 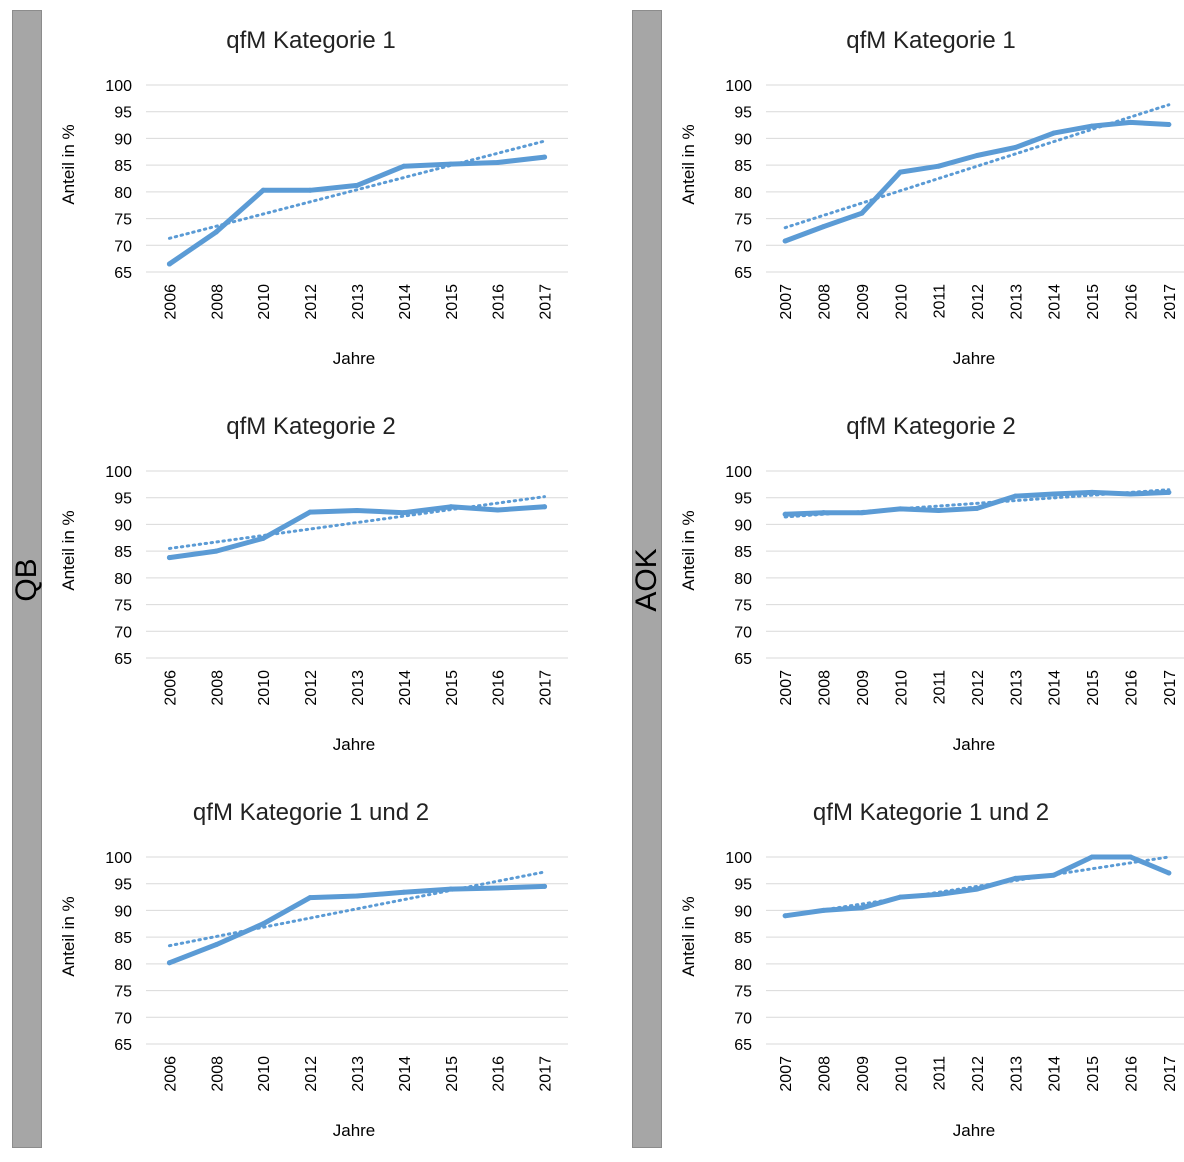 I want to click on x-axis-label: Jahre, so click(x=974, y=358).